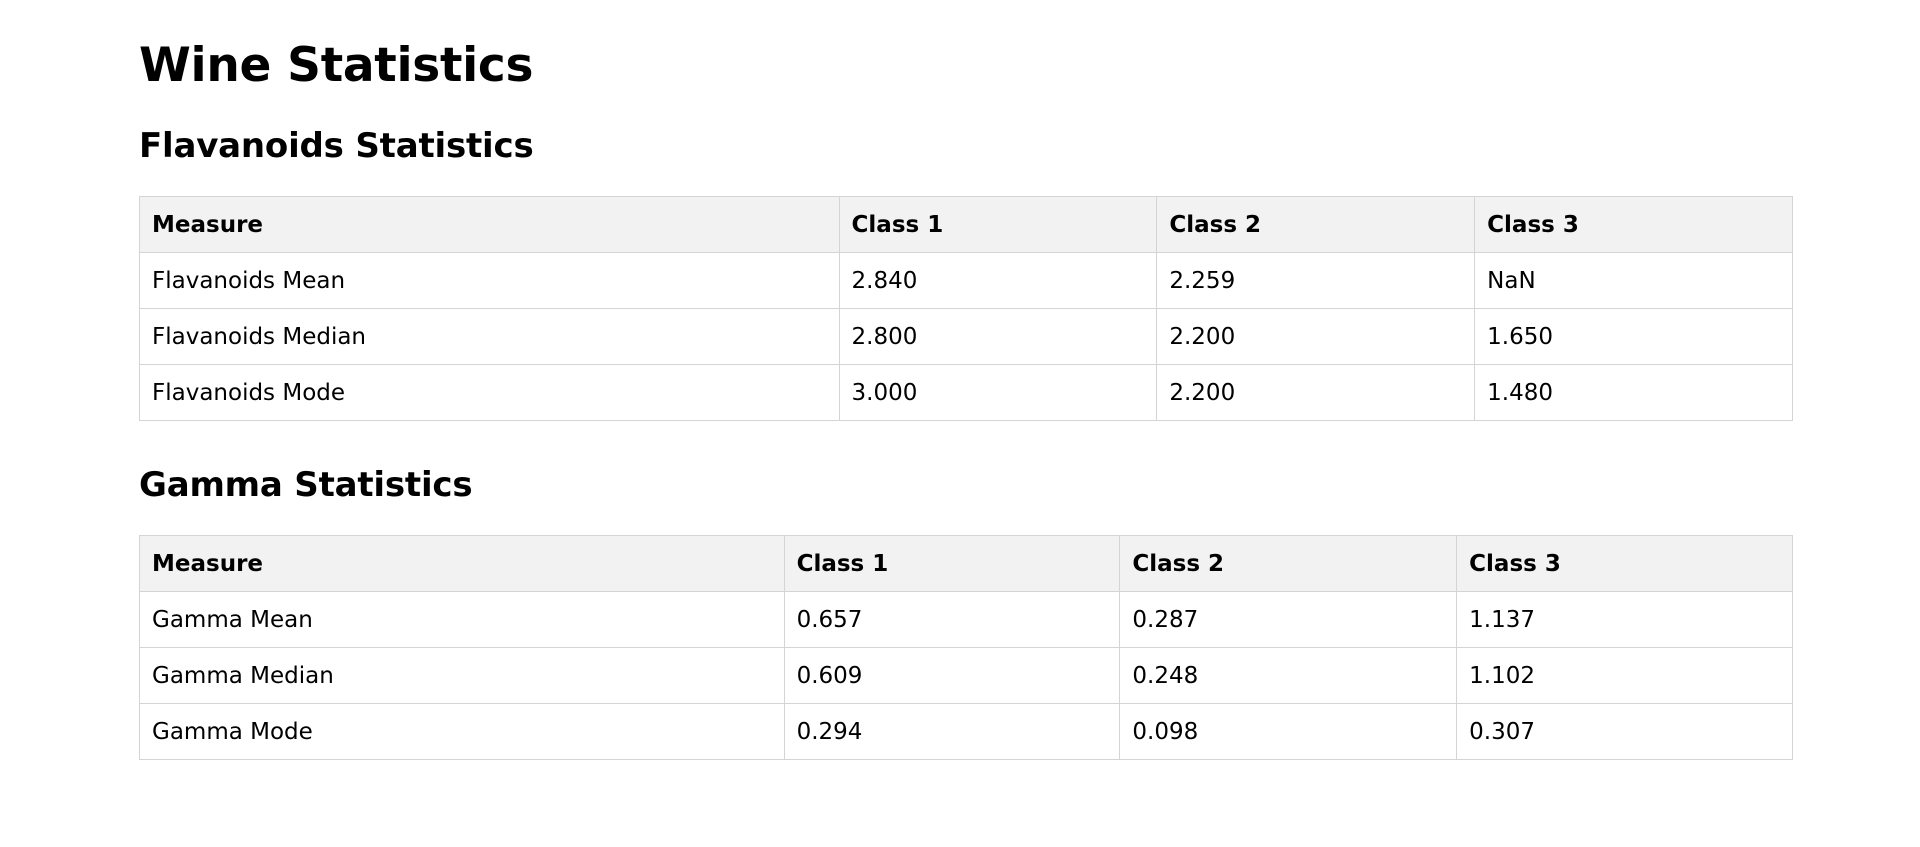  What do you see at coordinates (462, 731) in the screenshot?
I see `table-cell: Gamma Mode` at bounding box center [462, 731].